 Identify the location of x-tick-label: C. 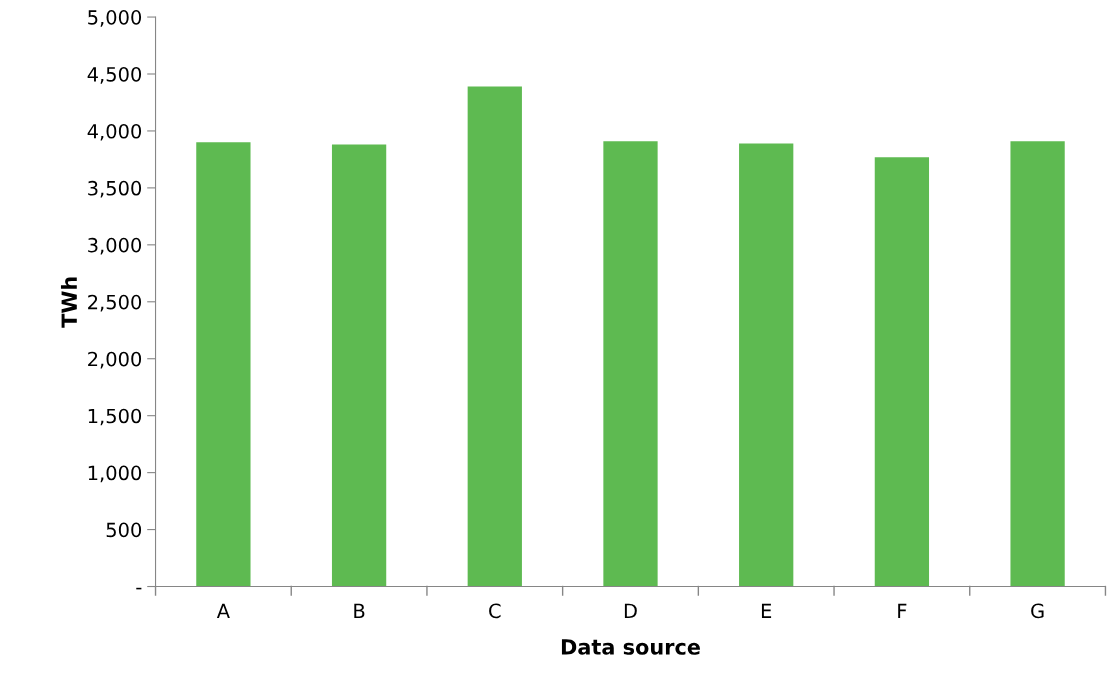
(495, 611).